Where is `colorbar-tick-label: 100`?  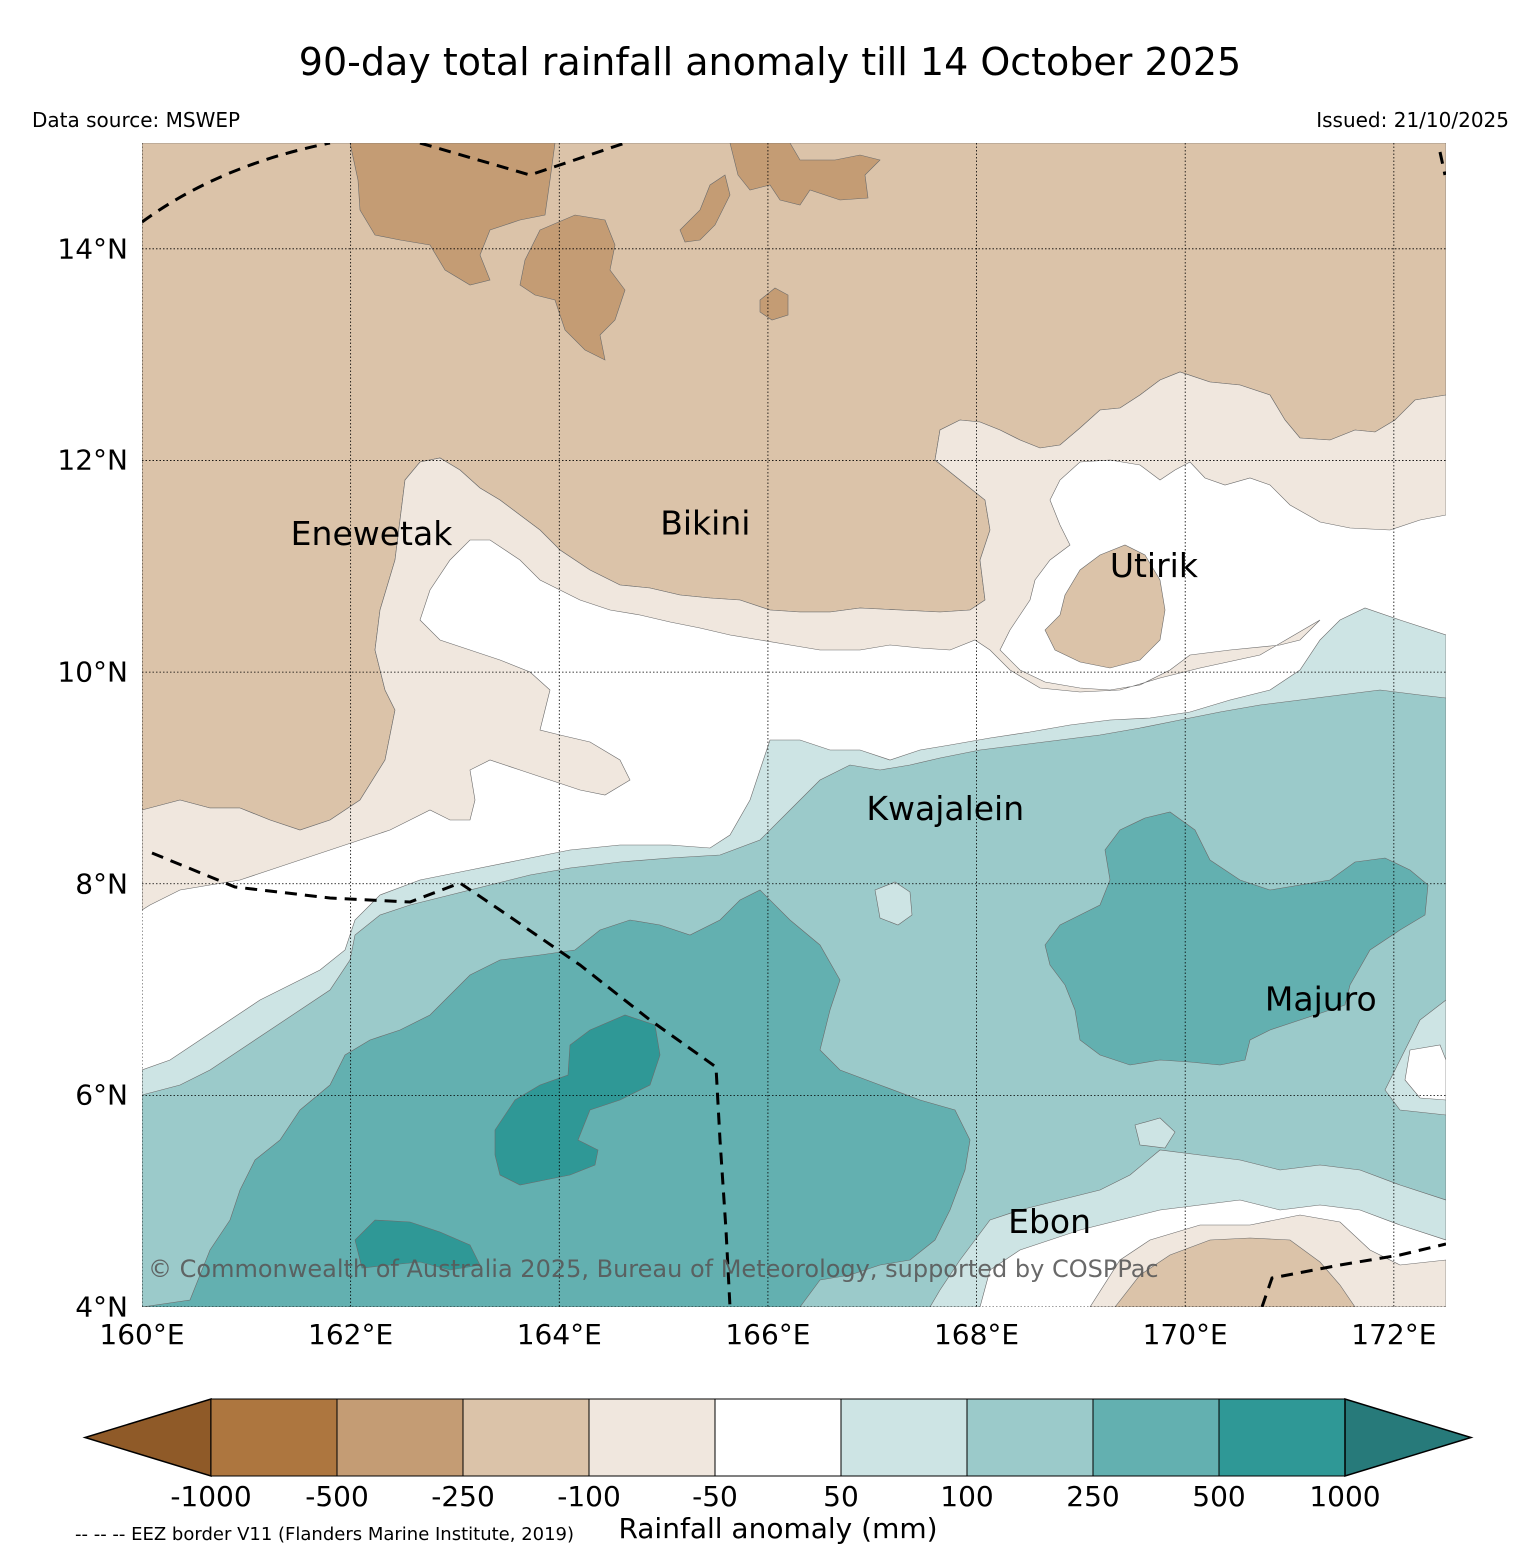 colorbar-tick-label: 100 is located at coordinates (967, 1496).